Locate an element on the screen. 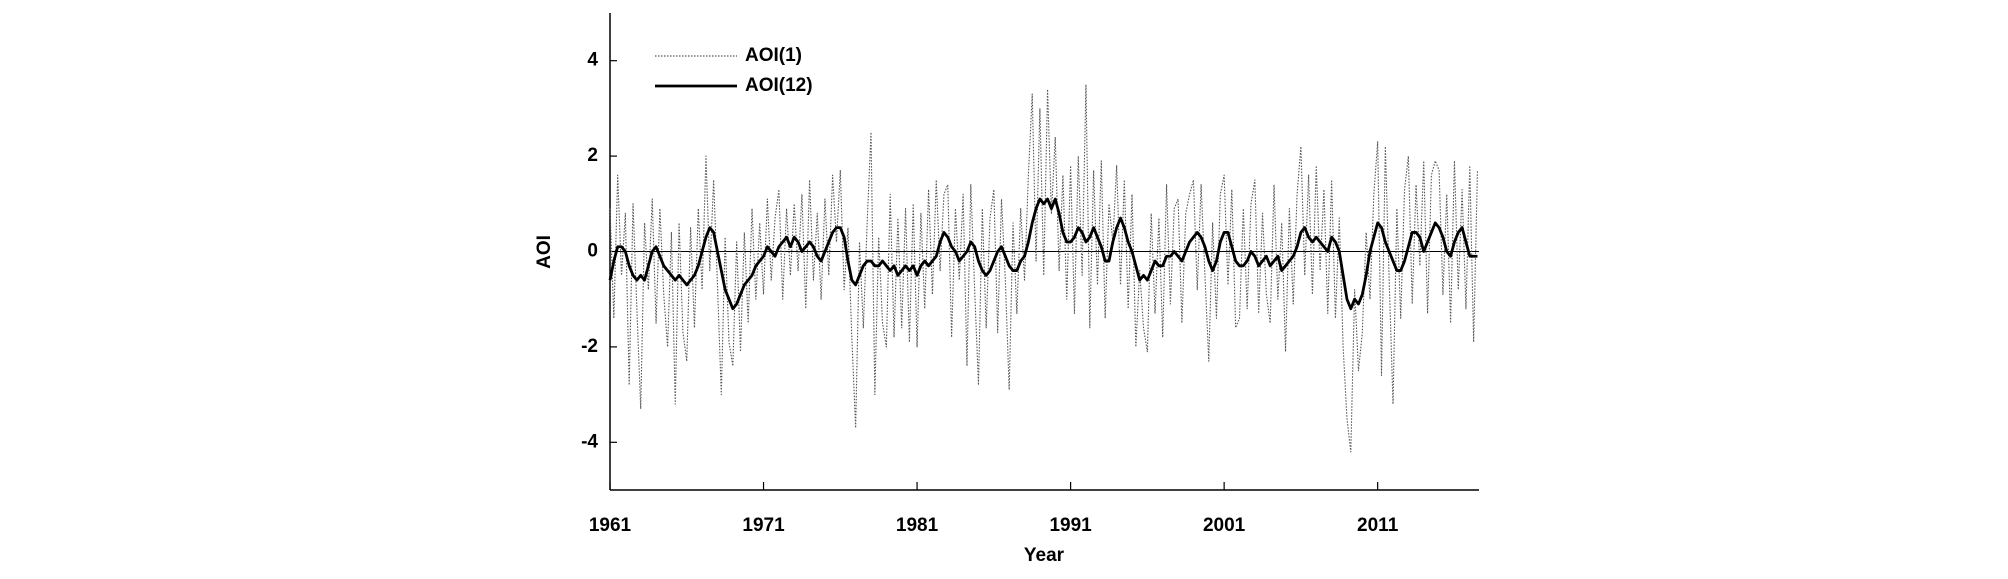 Image resolution: width=2008 pixels, height=579 pixels. x-tick-label: 2011 is located at coordinates (1378, 525).